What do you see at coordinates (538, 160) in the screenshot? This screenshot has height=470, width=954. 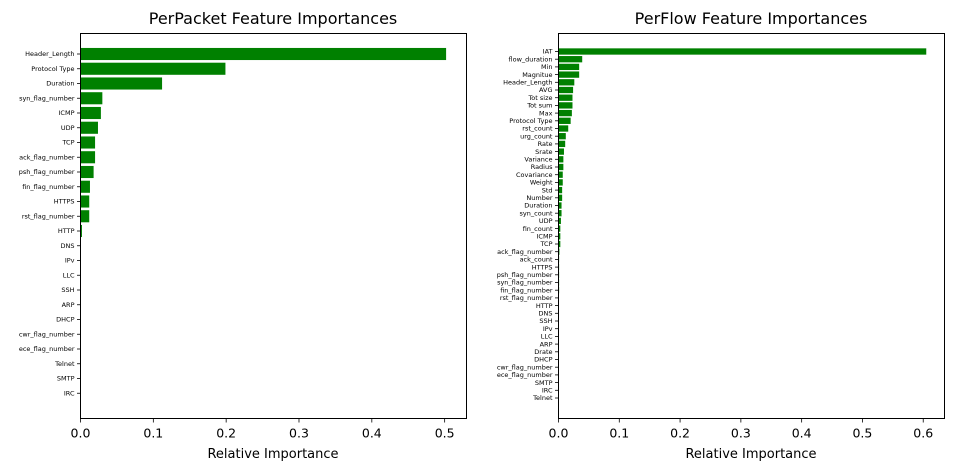 I see `y-tick-label: Variance` at bounding box center [538, 160].